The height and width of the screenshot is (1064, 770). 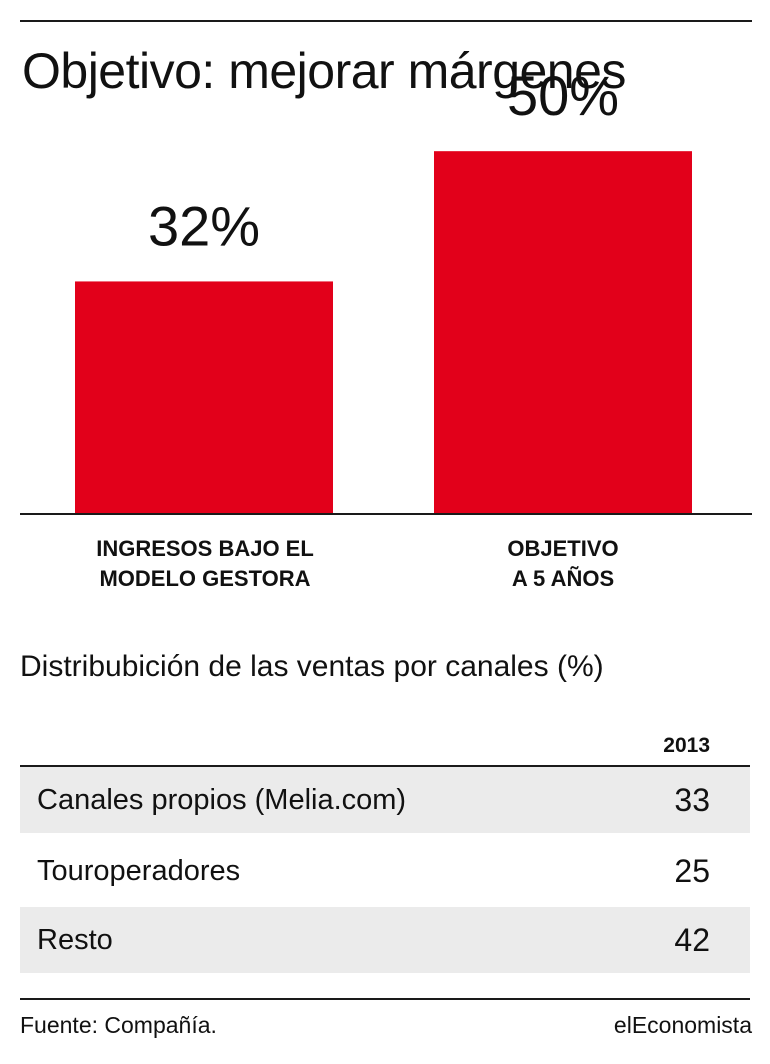 I want to click on row-label: Touroperadores, so click(x=139, y=870).